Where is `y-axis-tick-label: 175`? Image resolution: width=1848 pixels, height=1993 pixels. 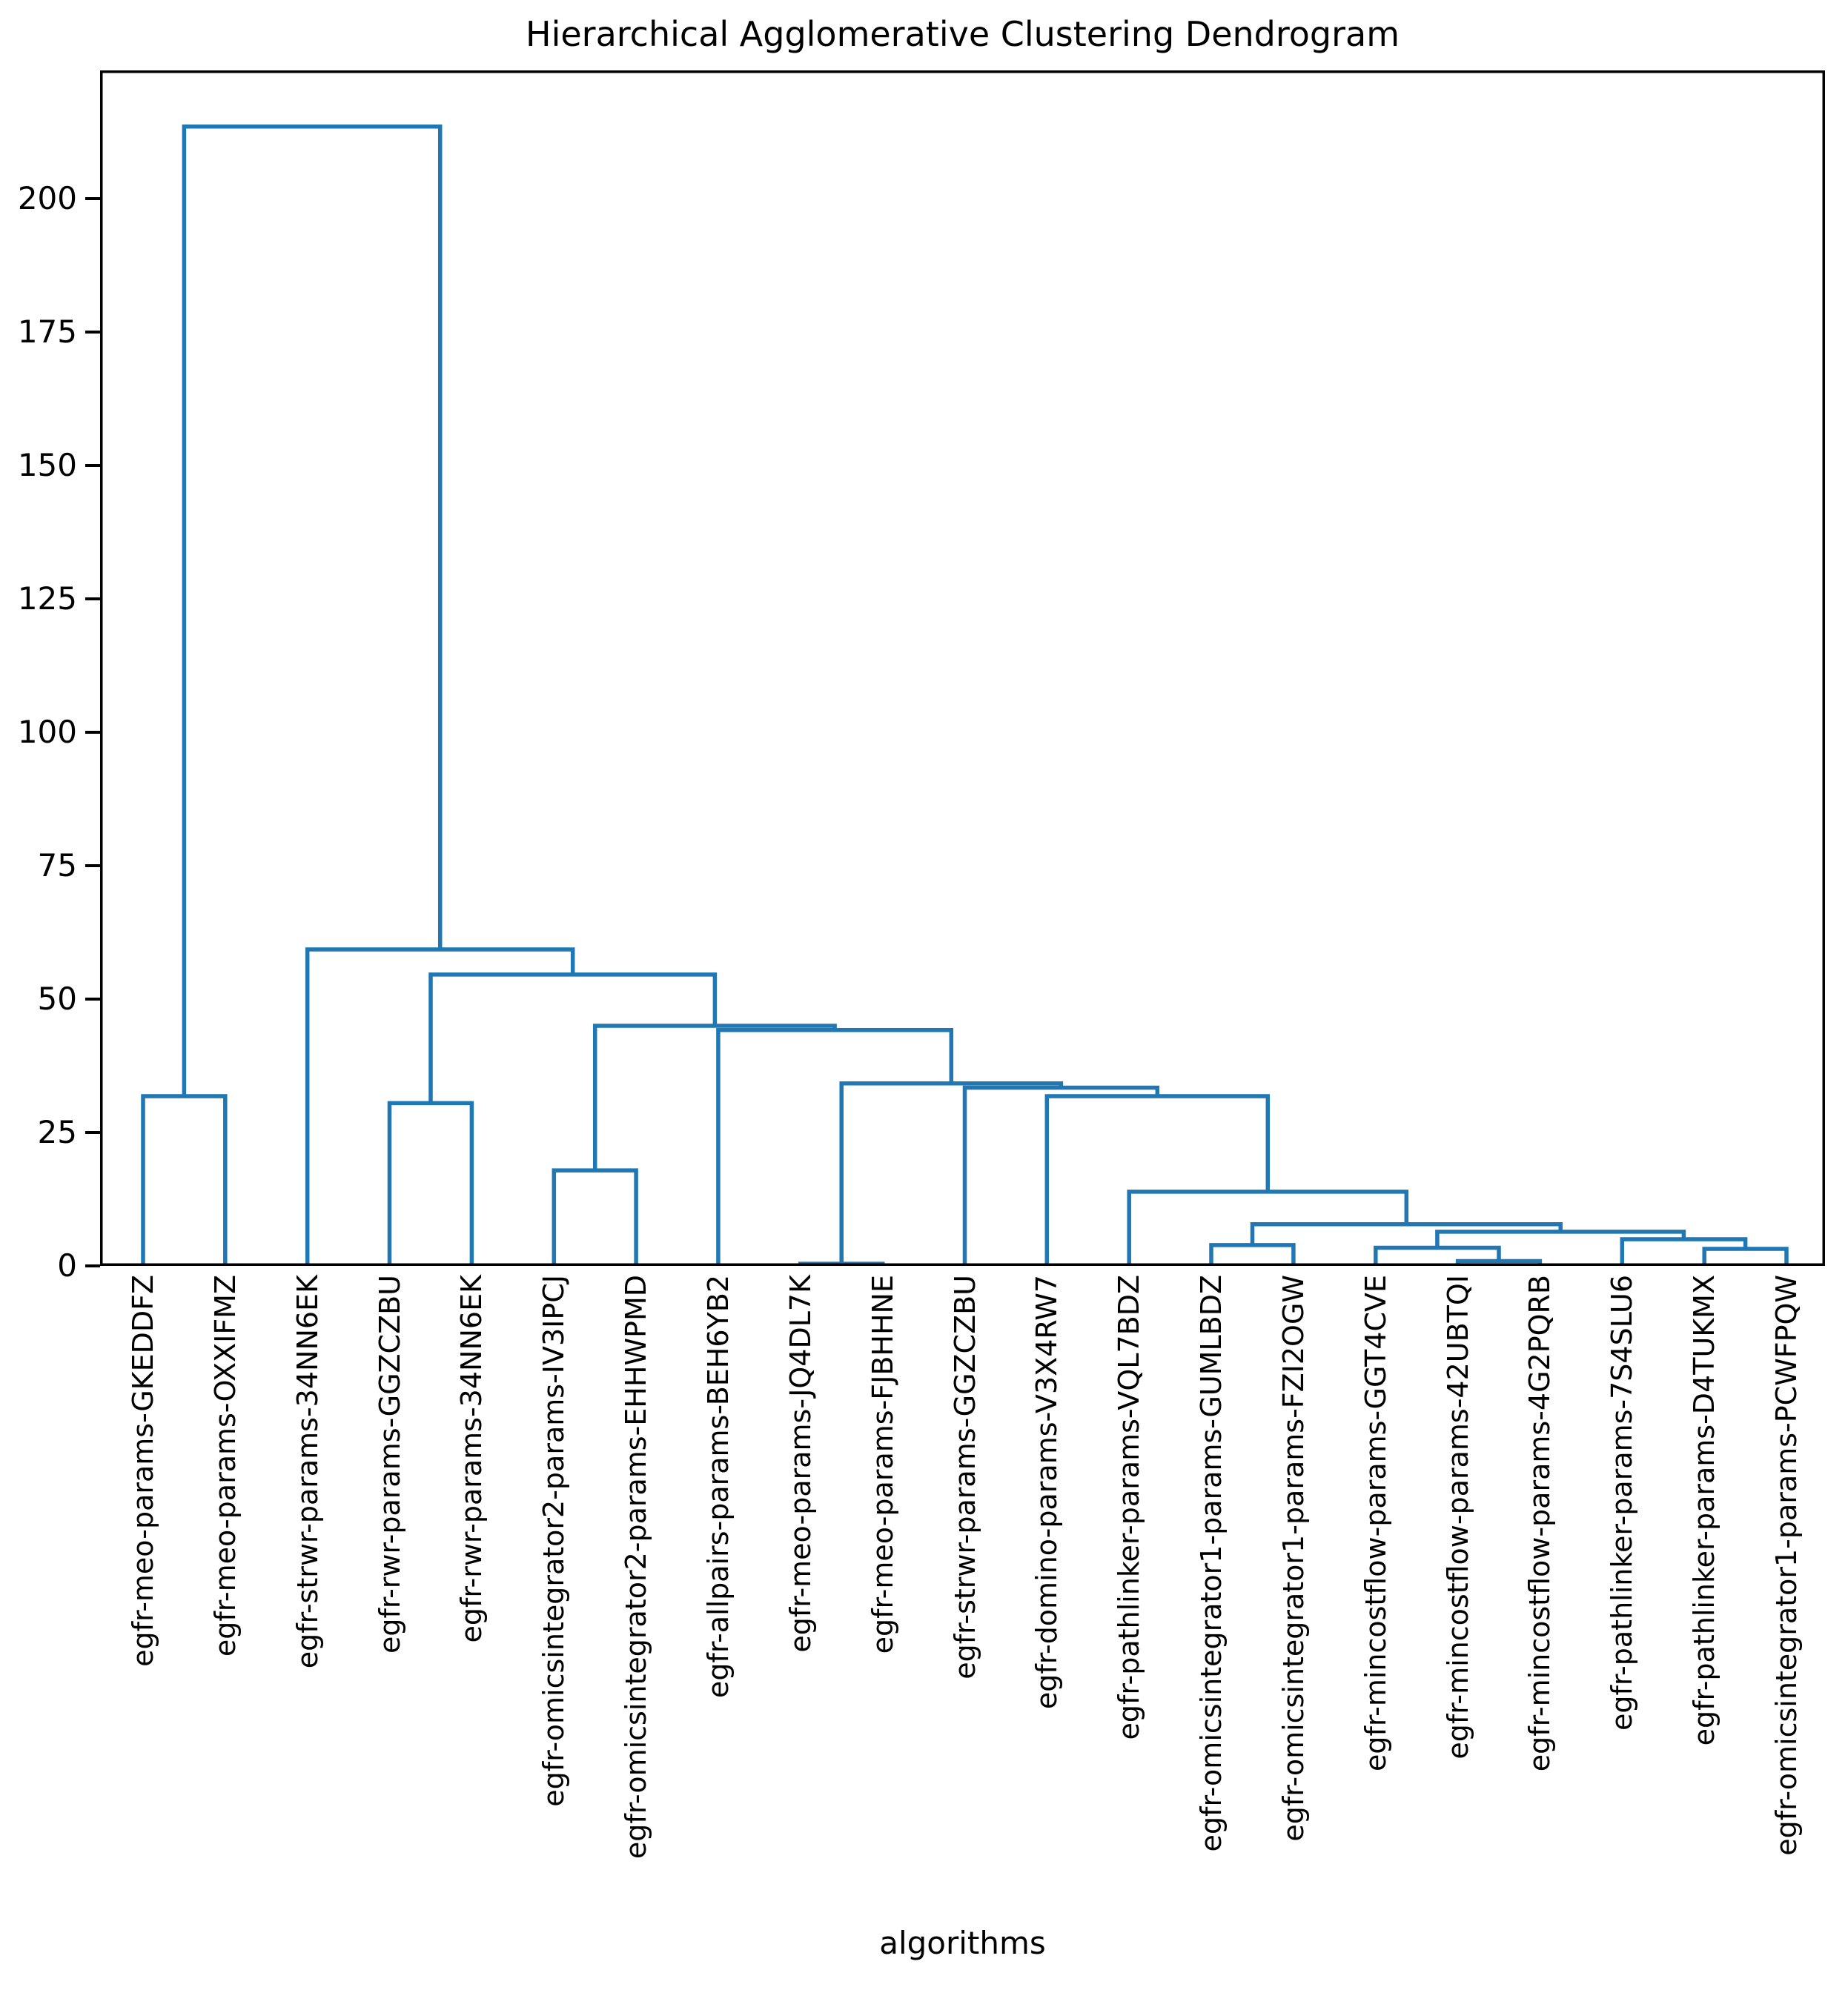 y-axis-tick-label: 175 is located at coordinates (47, 332).